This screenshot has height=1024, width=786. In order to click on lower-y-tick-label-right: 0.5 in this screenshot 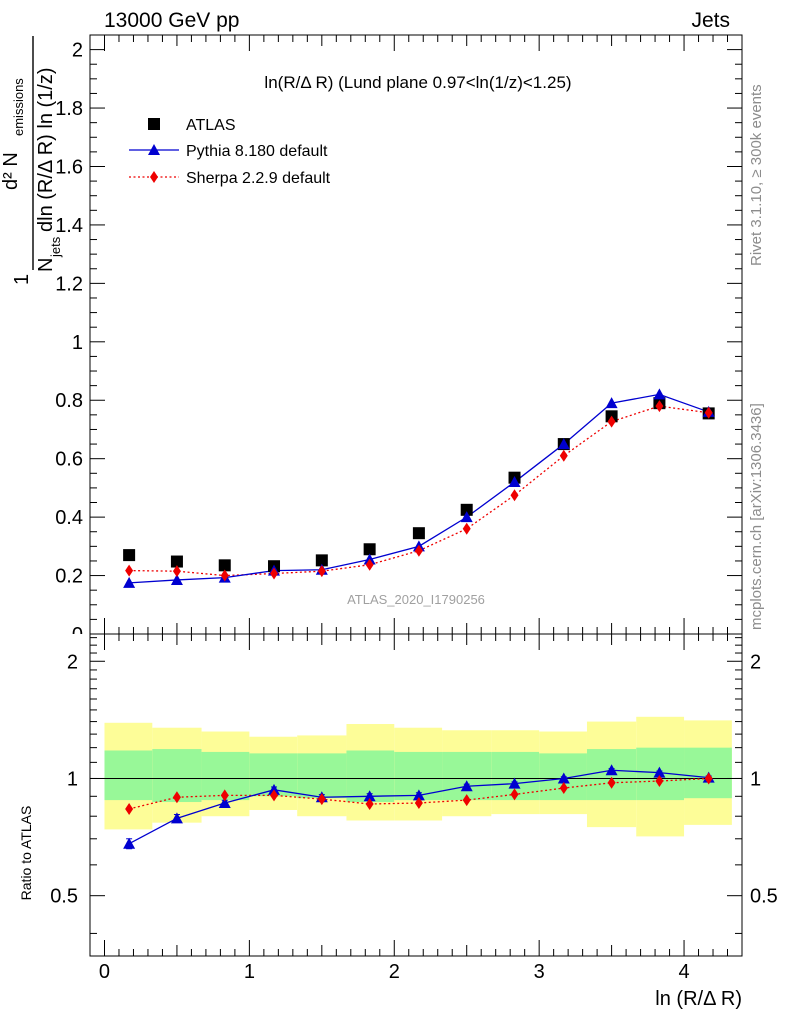, I will do `click(764, 897)`.